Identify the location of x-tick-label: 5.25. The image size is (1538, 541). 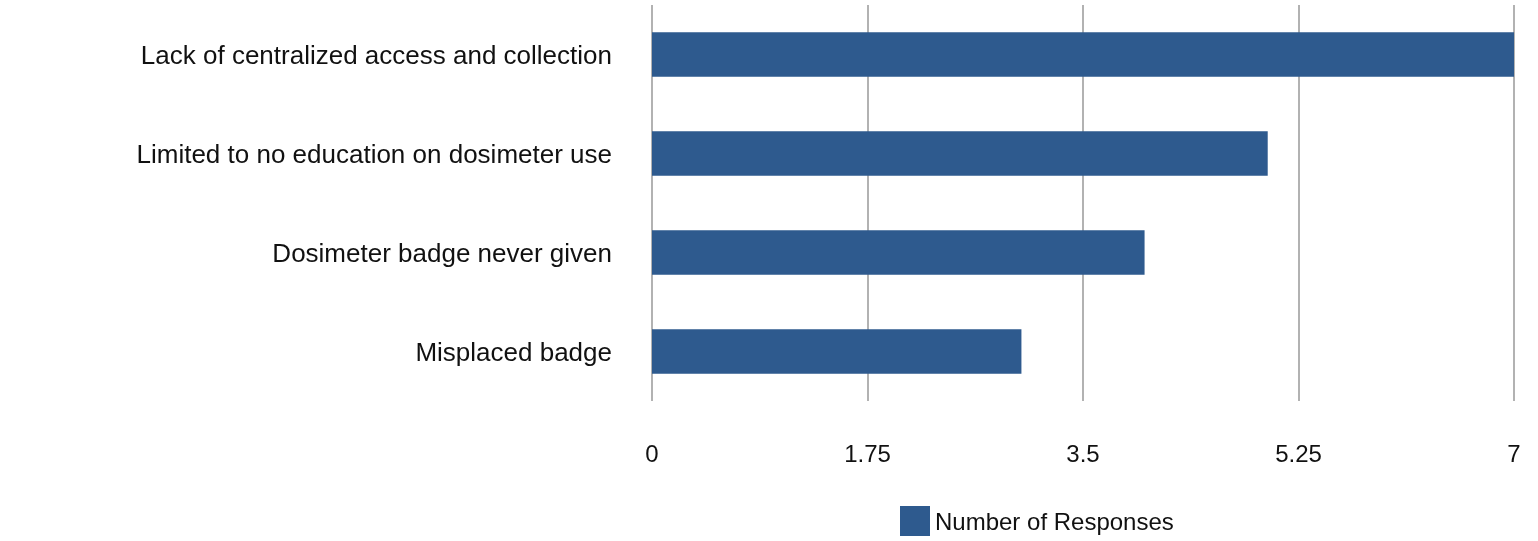
(1298, 453).